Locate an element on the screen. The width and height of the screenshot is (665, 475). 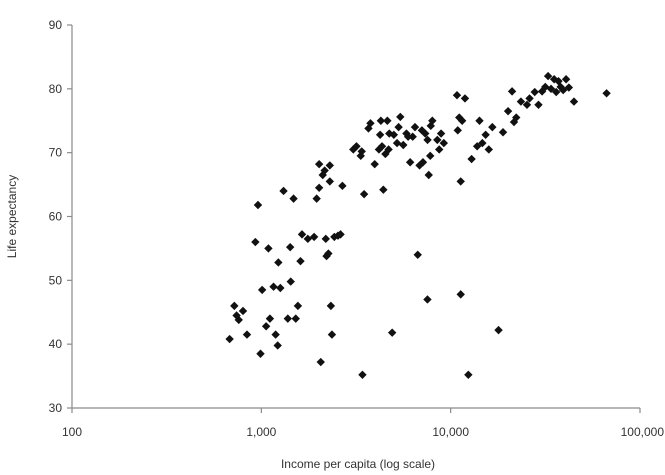
x-tick-label: 10,000 is located at coordinates (450, 432).